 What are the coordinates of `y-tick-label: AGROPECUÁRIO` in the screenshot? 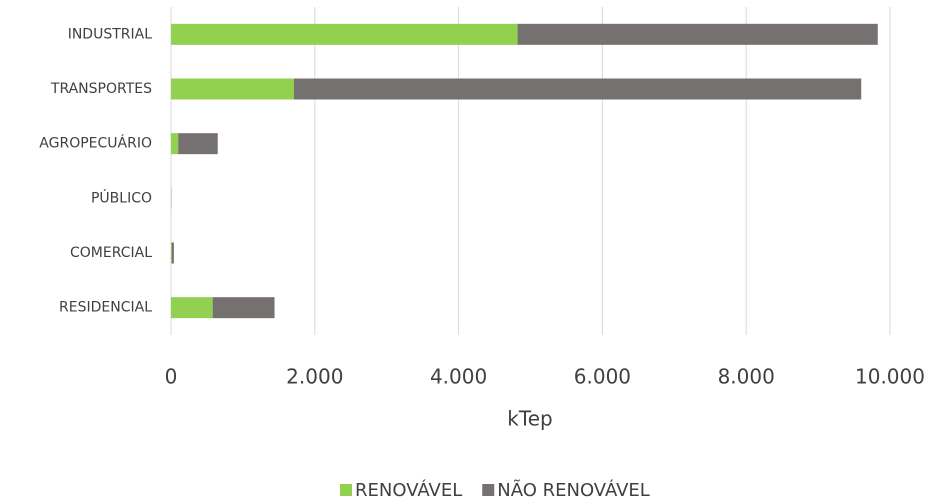 It's located at (95, 143).